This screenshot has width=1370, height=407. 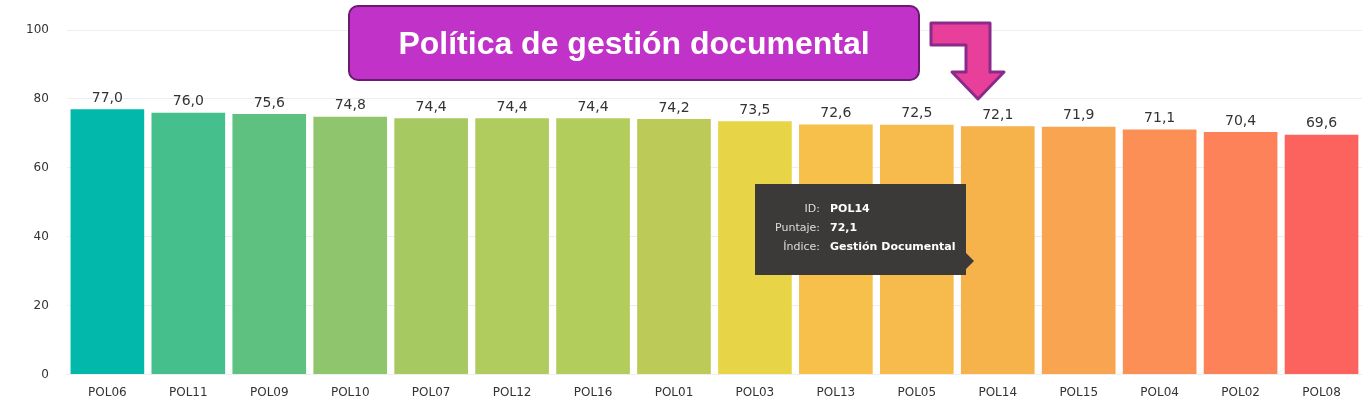 I want to click on x-tick-label: POL05, so click(x=917, y=391).